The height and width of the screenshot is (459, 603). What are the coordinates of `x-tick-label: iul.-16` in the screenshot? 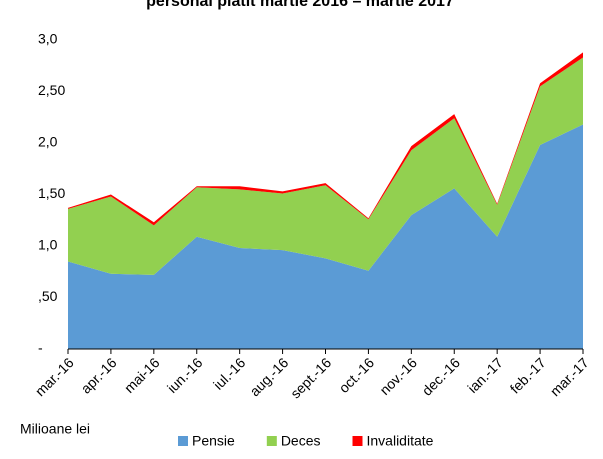 It's located at (229, 373).